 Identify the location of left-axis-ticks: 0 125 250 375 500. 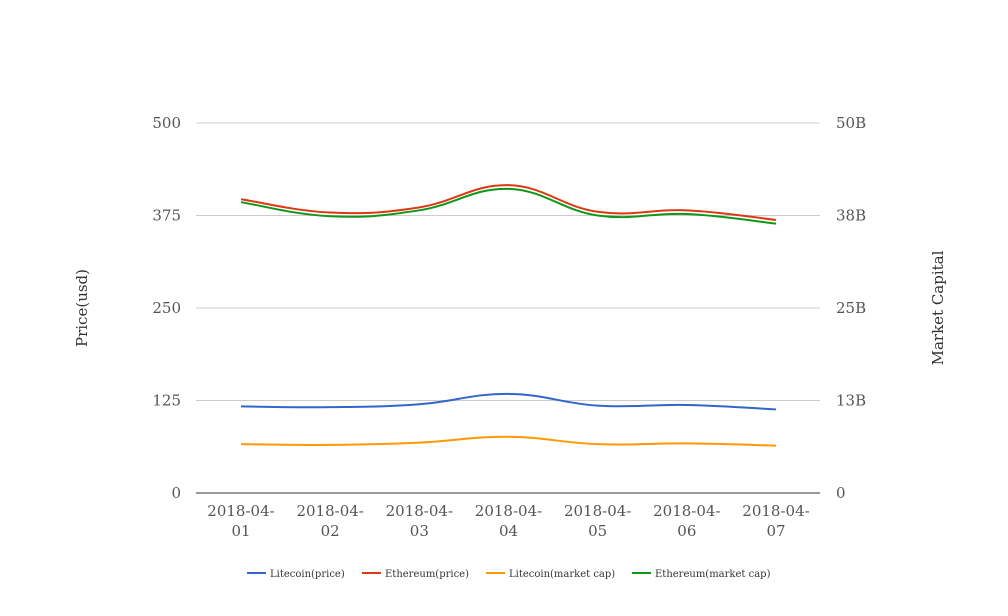
(166, 308).